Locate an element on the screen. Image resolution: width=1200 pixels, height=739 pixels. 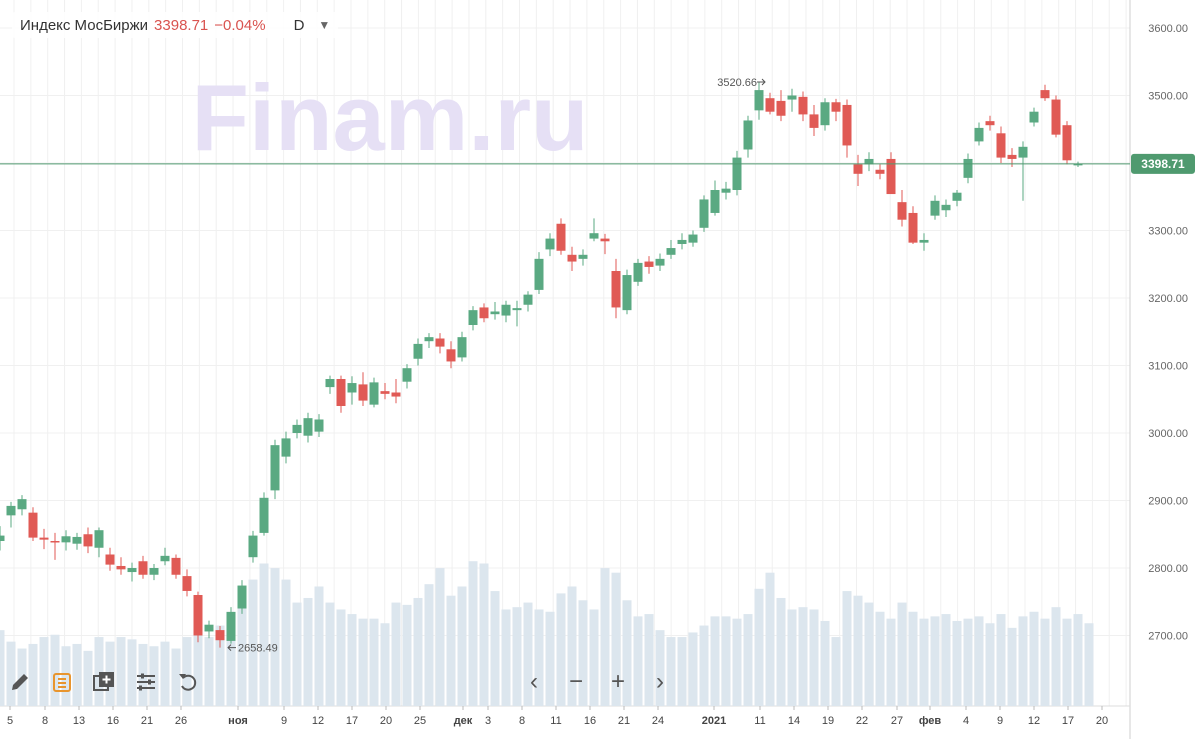
y-tick-label: 3600.00 is located at coordinates (1168, 29).